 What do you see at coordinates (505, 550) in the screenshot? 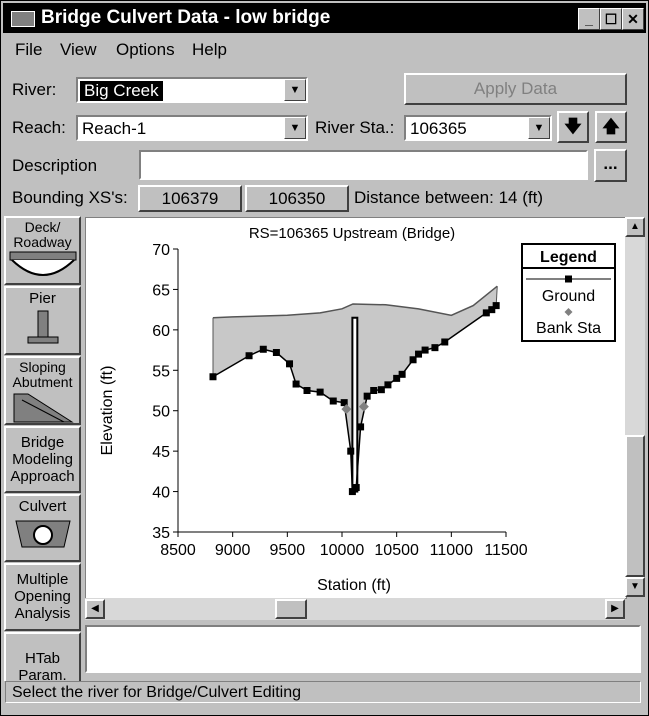
I see `x-tick-label: 11500` at bounding box center [505, 550].